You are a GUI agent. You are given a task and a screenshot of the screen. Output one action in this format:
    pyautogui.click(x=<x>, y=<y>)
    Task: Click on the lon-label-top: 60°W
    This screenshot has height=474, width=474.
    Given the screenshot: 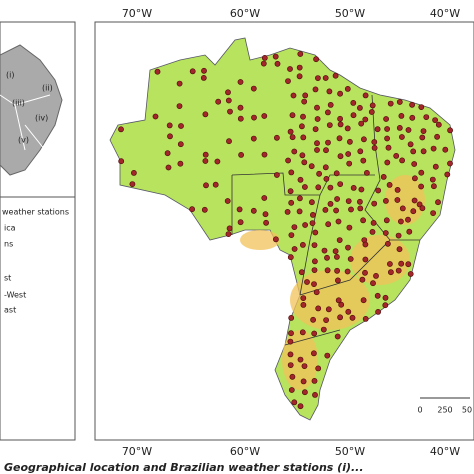 What is the action you would take?
    pyautogui.click(x=245, y=13)
    